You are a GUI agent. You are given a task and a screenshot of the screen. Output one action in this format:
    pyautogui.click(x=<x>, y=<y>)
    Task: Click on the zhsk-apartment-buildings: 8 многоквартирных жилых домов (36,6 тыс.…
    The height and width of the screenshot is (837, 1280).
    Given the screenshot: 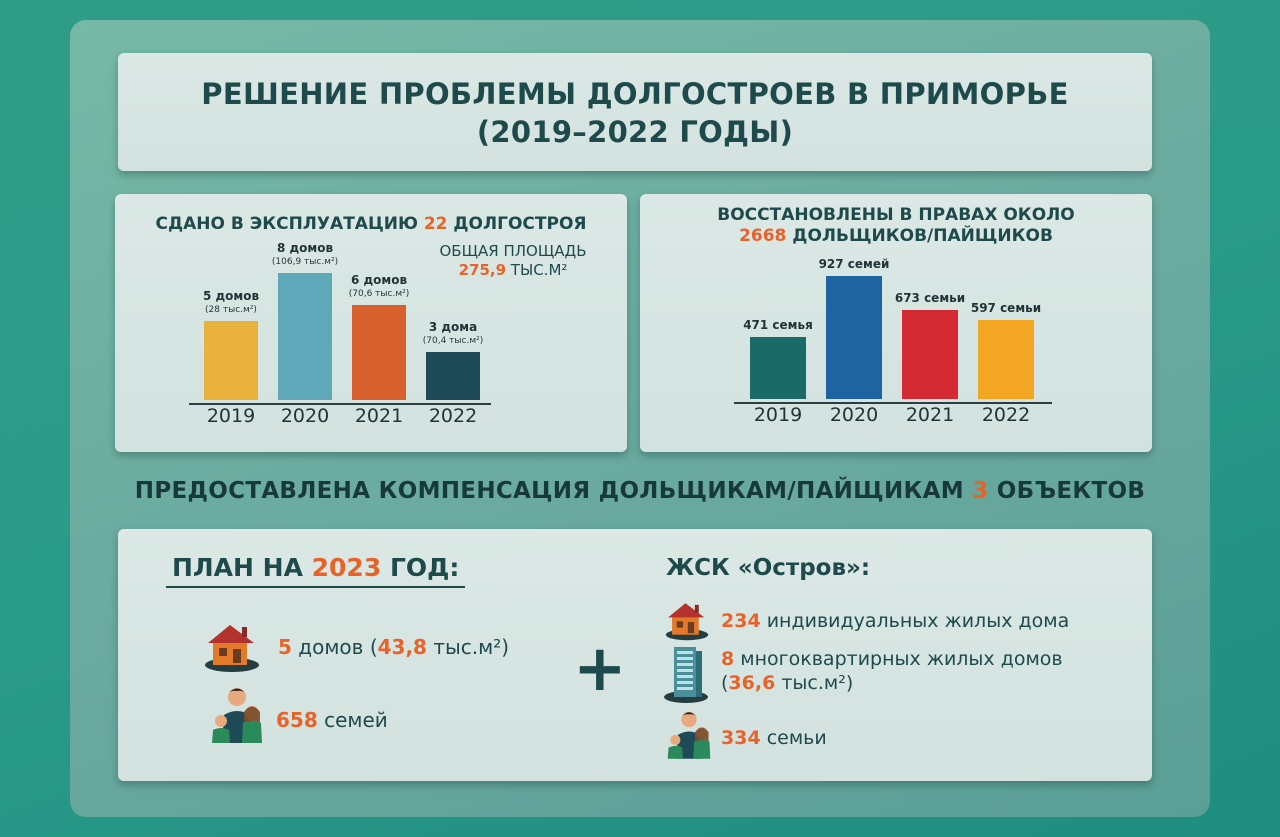 What is the action you would take?
    pyautogui.click(x=892, y=671)
    